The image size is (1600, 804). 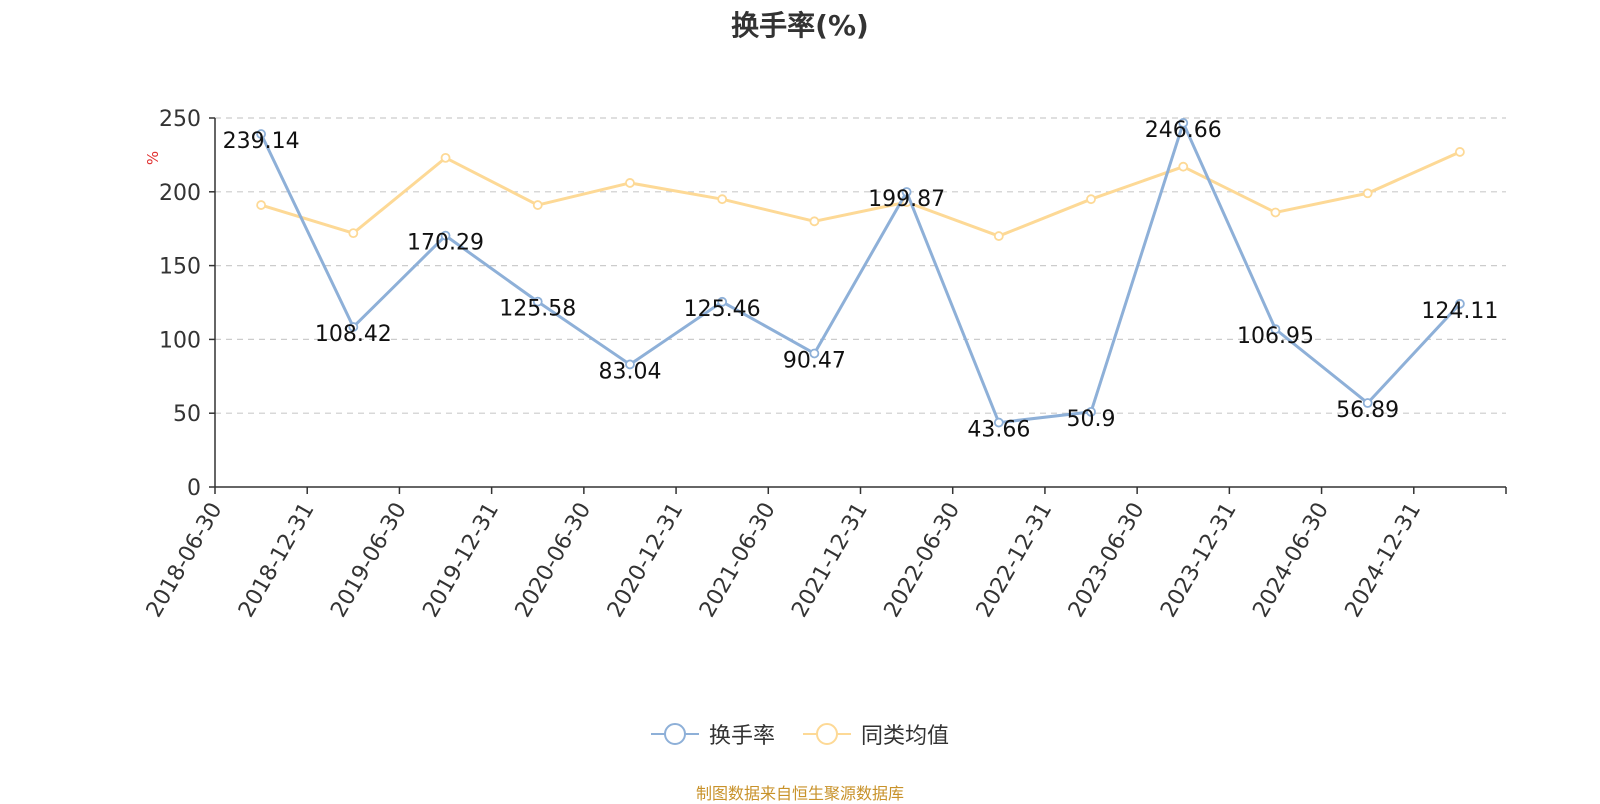 I want to click on data-label: 246.66, so click(x=1183, y=130).